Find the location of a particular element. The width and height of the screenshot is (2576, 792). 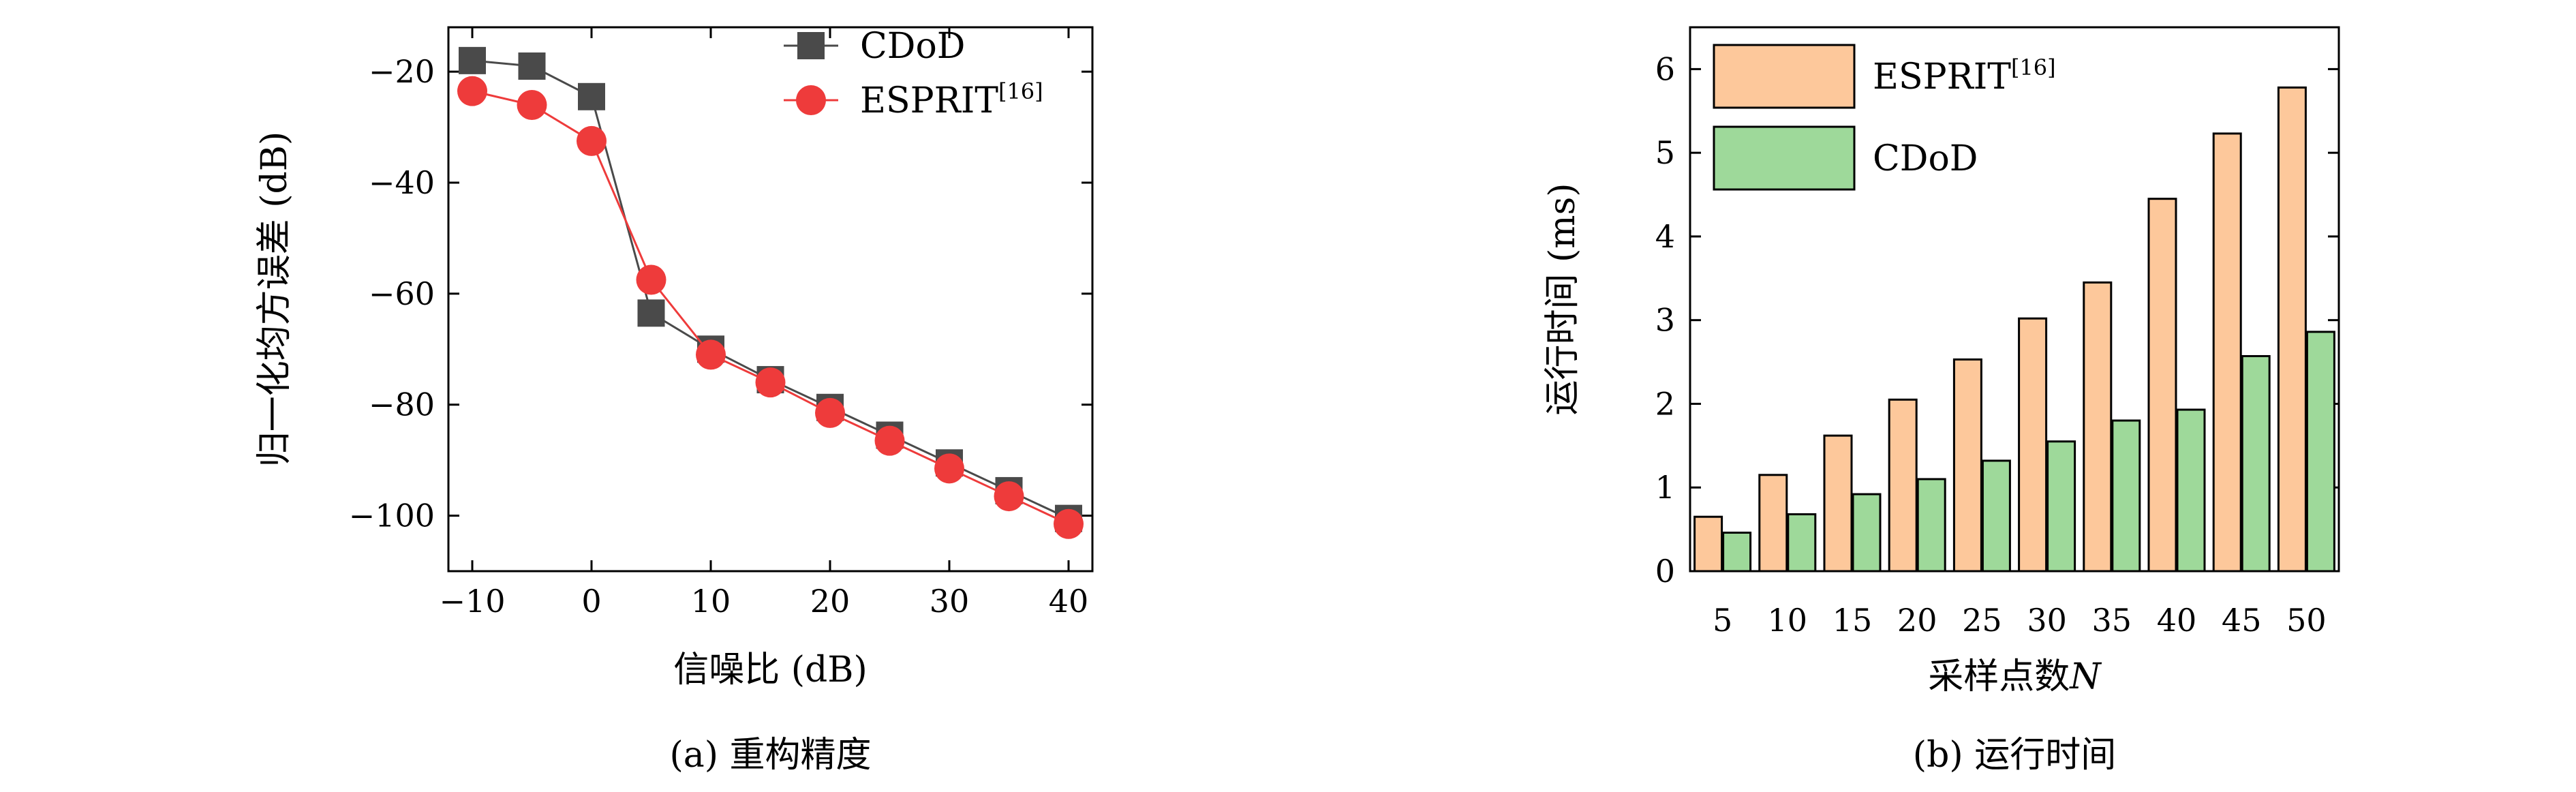

y-tick-label: 3 is located at coordinates (1665, 320).